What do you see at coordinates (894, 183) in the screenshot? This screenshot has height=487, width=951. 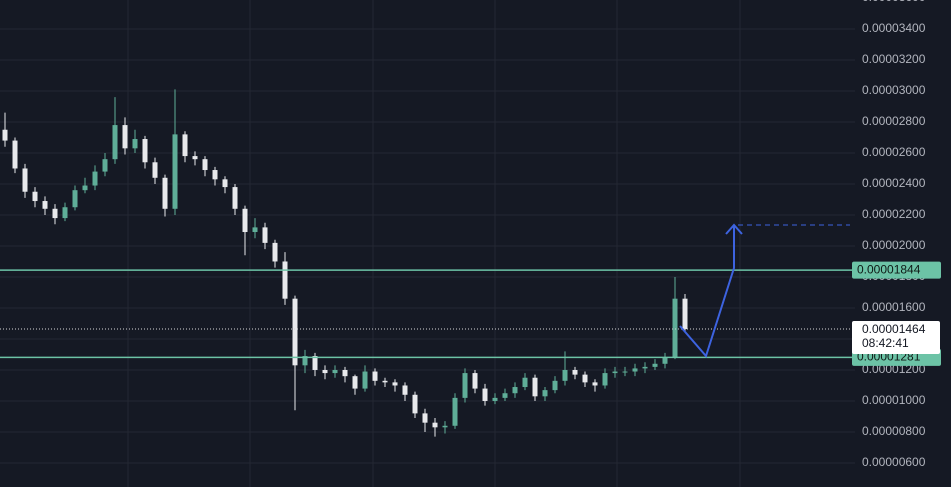 I see `y-tick-label: 0.00002400` at bounding box center [894, 183].